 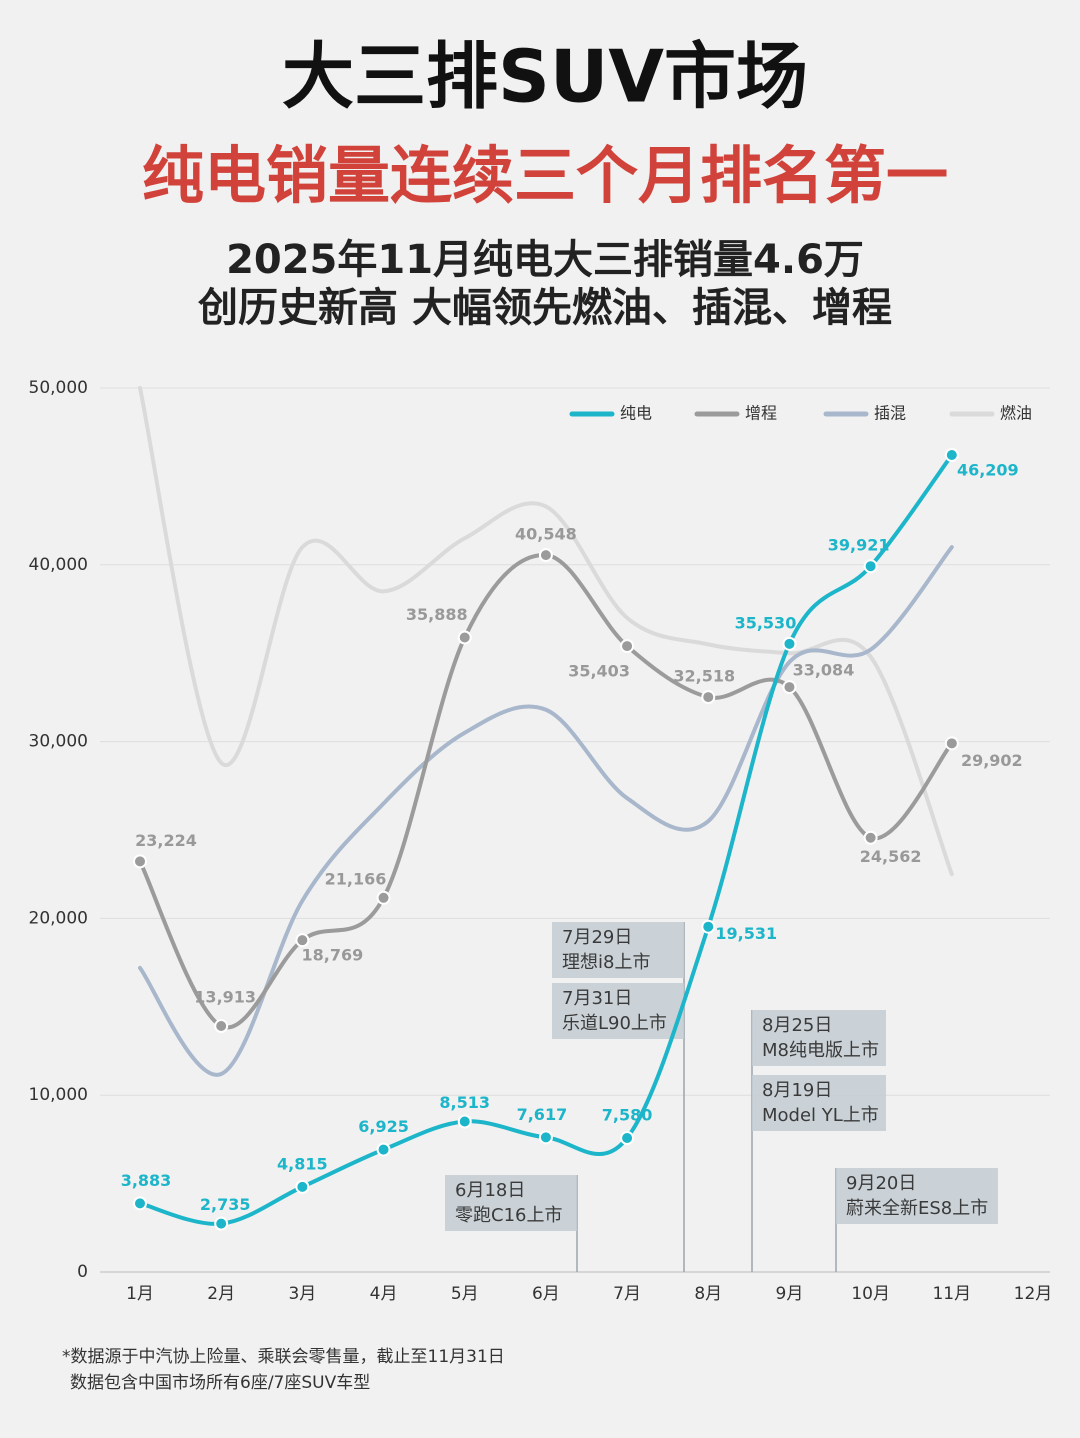 I want to click on annotation-text: 理想i8上市, so click(x=606, y=962).